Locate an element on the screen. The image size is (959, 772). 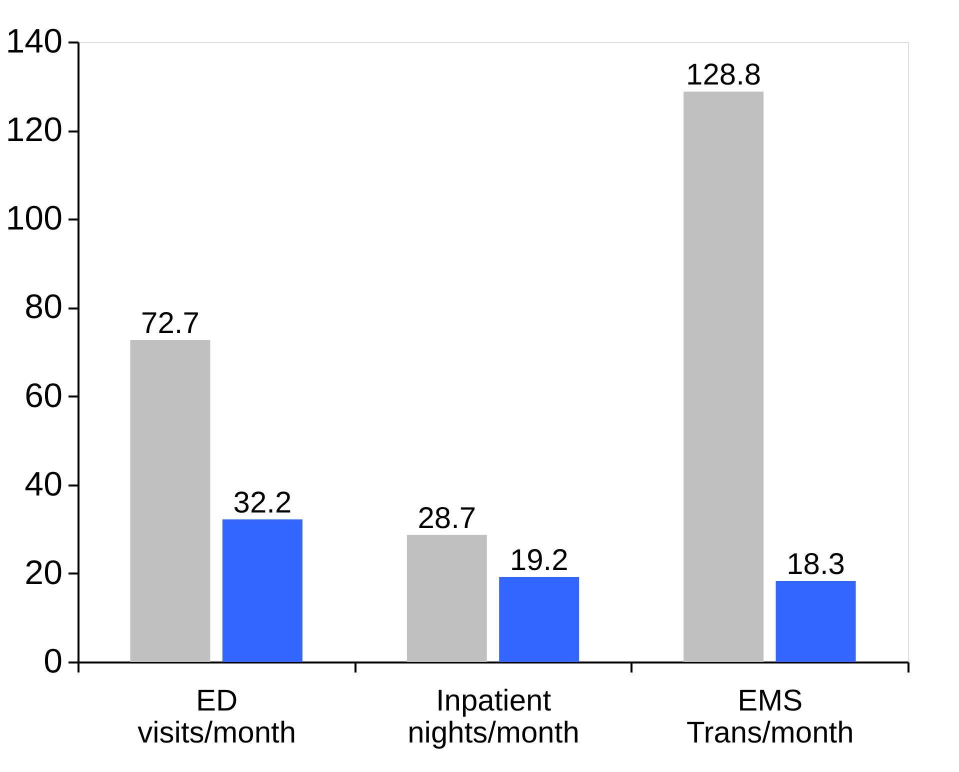
data-label: 28.7 is located at coordinates (447, 518).